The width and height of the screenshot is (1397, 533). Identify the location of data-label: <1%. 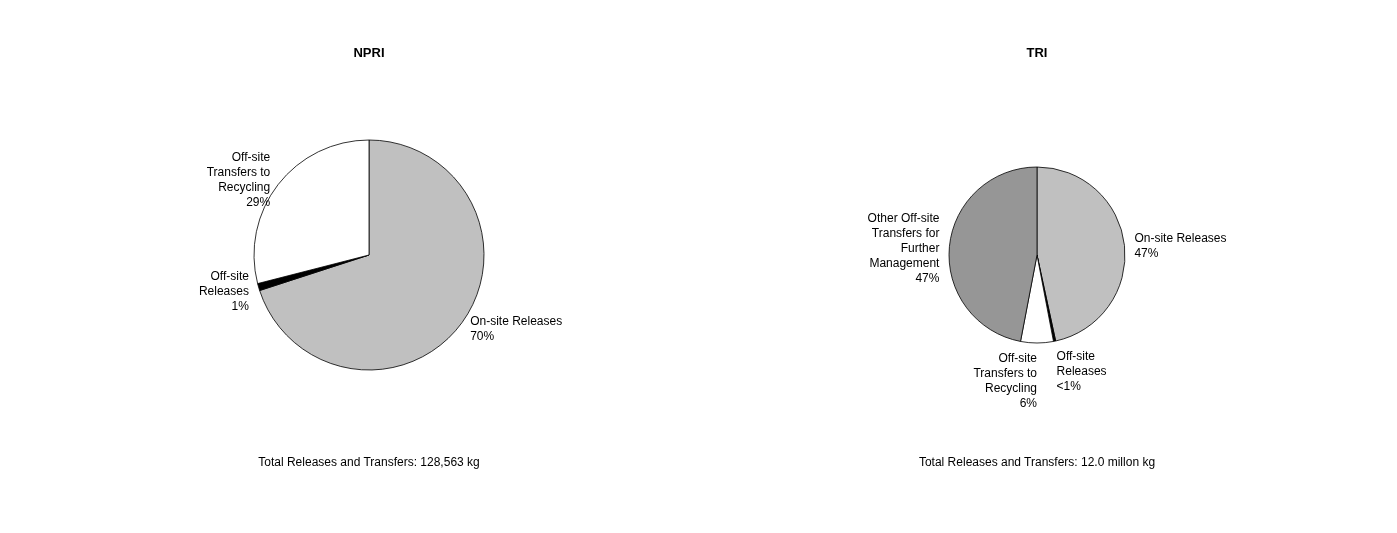
(1069, 386).